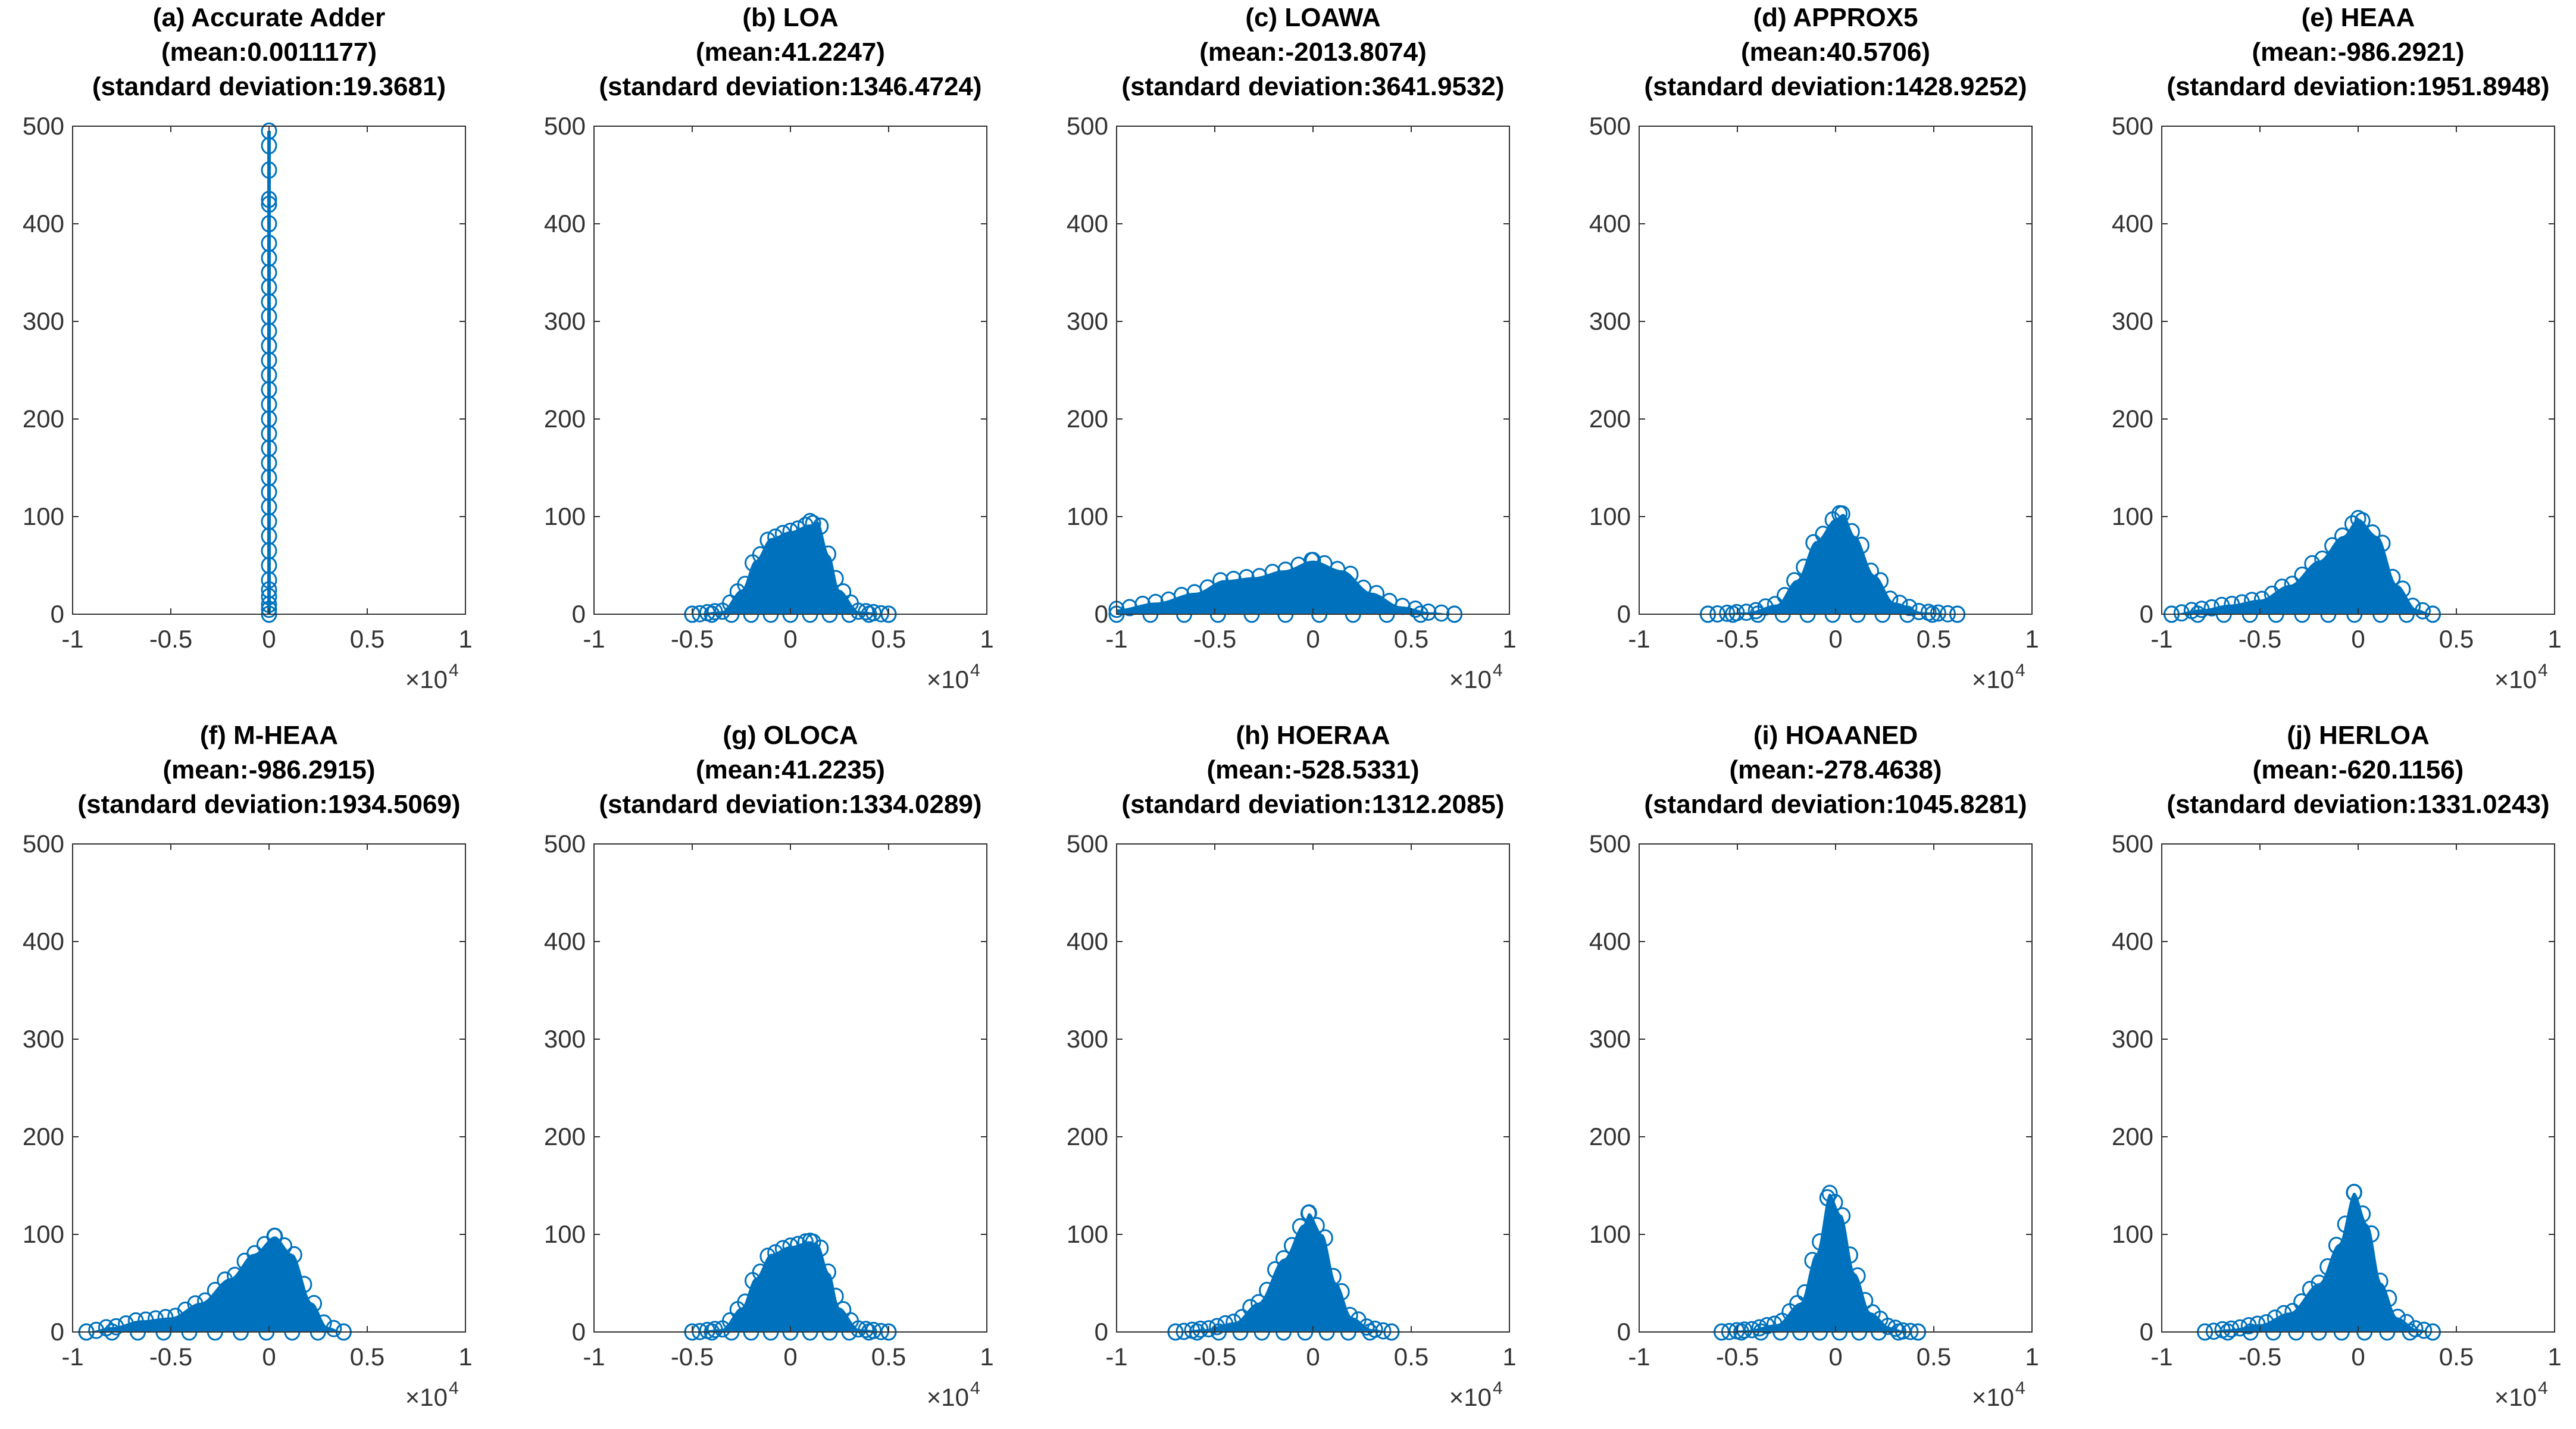 Image resolution: width=2576 pixels, height=1429 pixels. What do you see at coordinates (268, 769) in the screenshot?
I see `mean-label: (mean:-986.2915)` at bounding box center [268, 769].